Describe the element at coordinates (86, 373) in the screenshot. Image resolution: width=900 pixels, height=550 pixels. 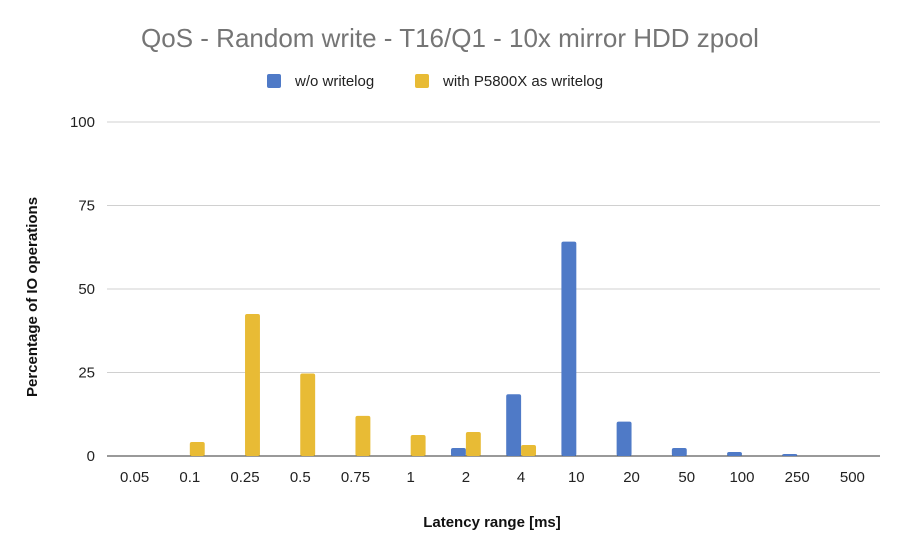
I see `y-tick-label: 25` at that location.